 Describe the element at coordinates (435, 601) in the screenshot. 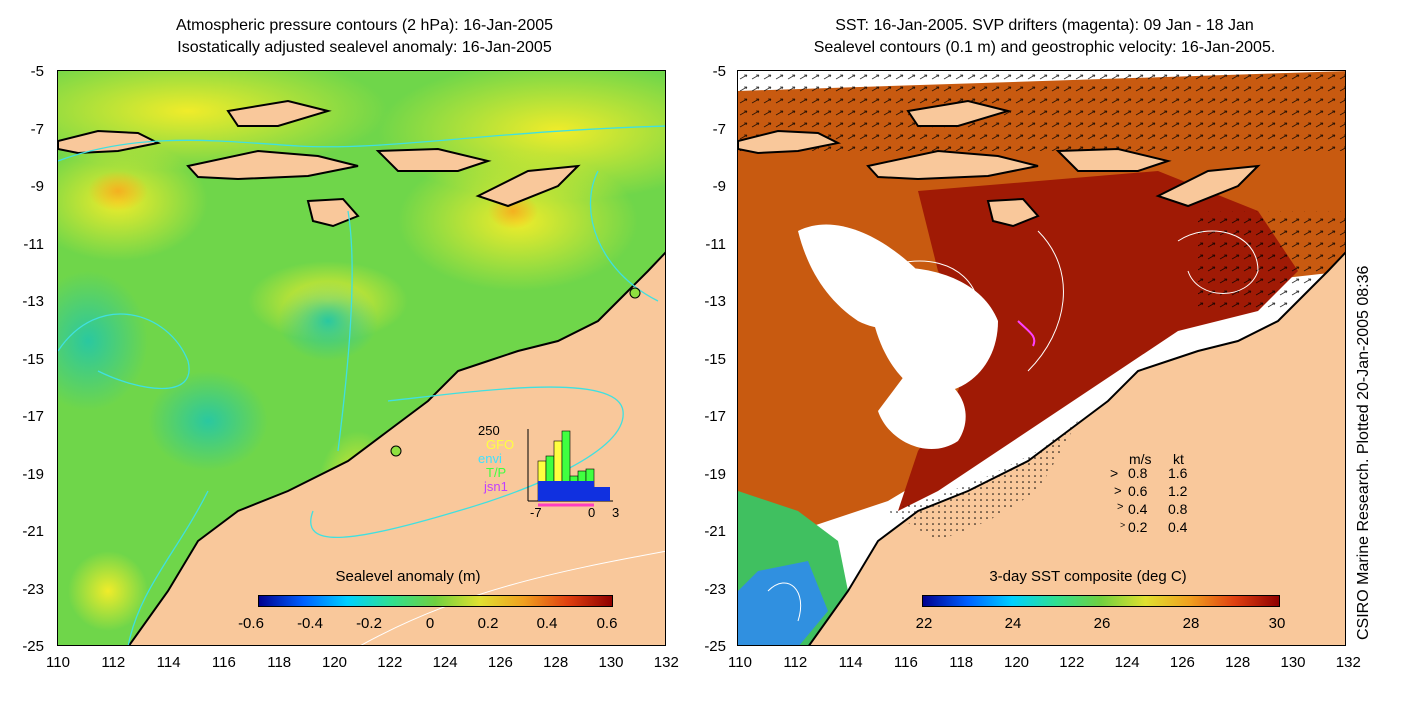

I see `left-colorbar` at that location.